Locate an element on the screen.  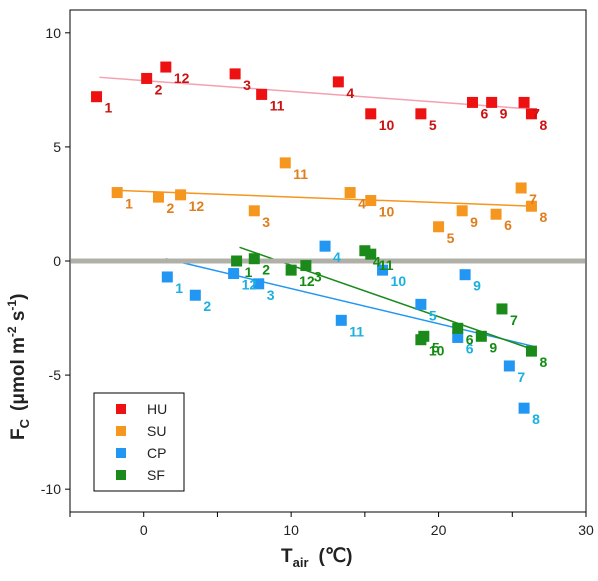
point-label-sf-11: 11 is located at coordinates (386, 265).